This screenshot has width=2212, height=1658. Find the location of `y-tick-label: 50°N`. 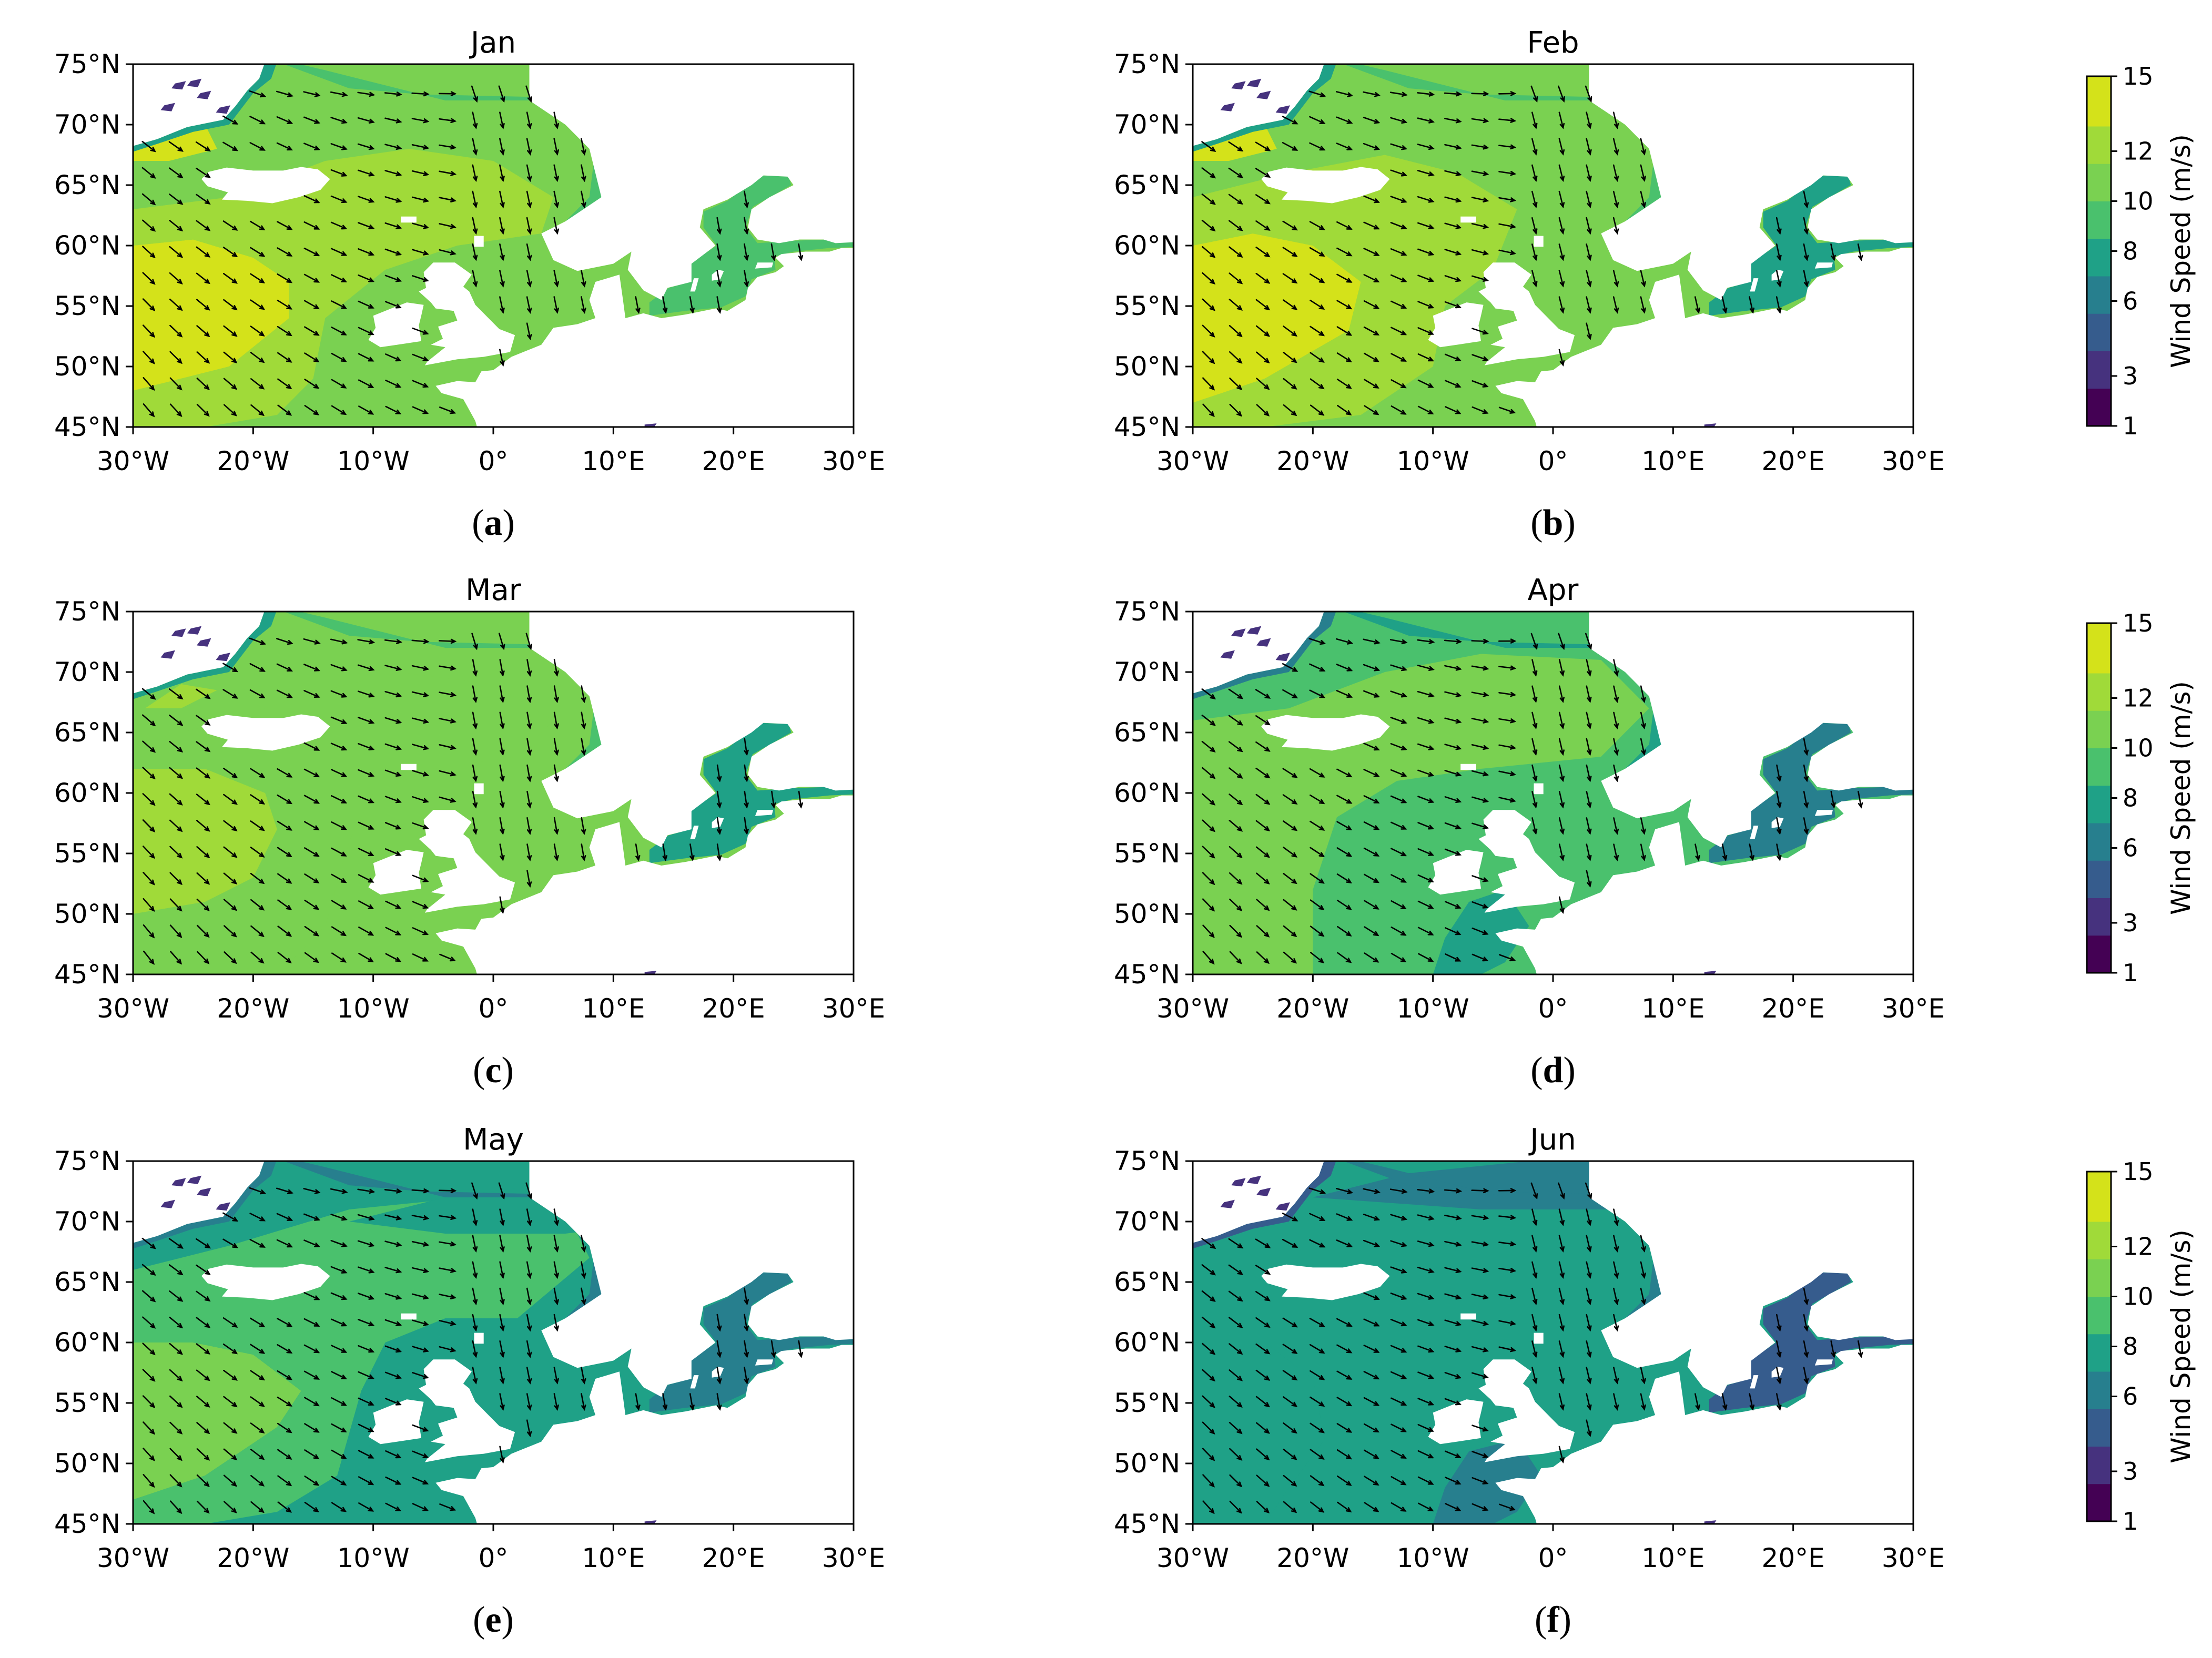

y-tick-label: 50°N is located at coordinates (1147, 366).